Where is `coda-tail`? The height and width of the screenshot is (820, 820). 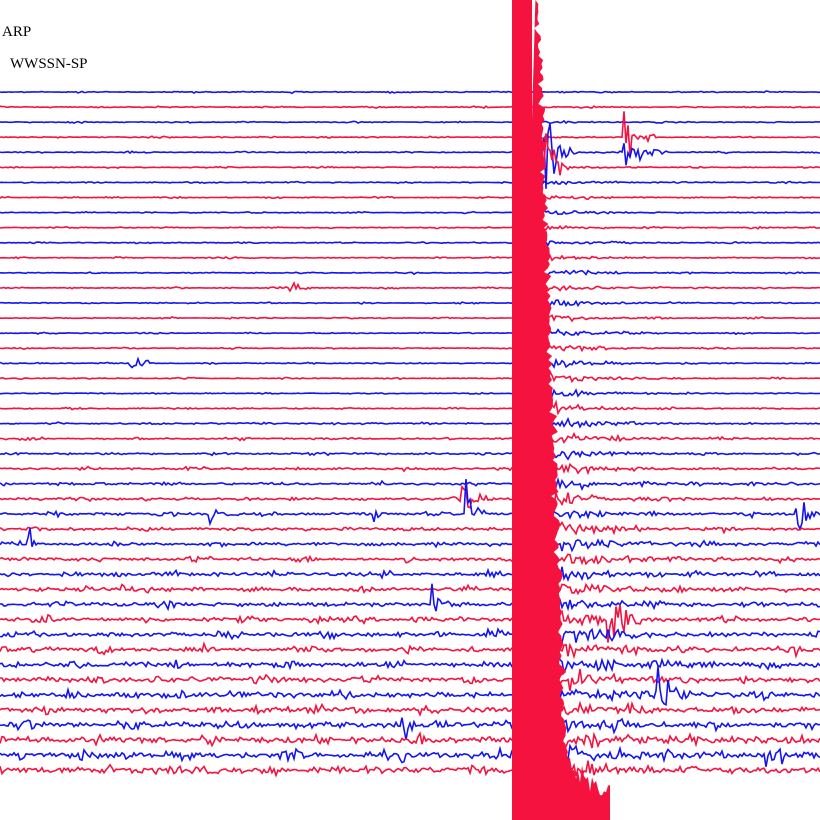 coda-tail is located at coordinates (575, 744).